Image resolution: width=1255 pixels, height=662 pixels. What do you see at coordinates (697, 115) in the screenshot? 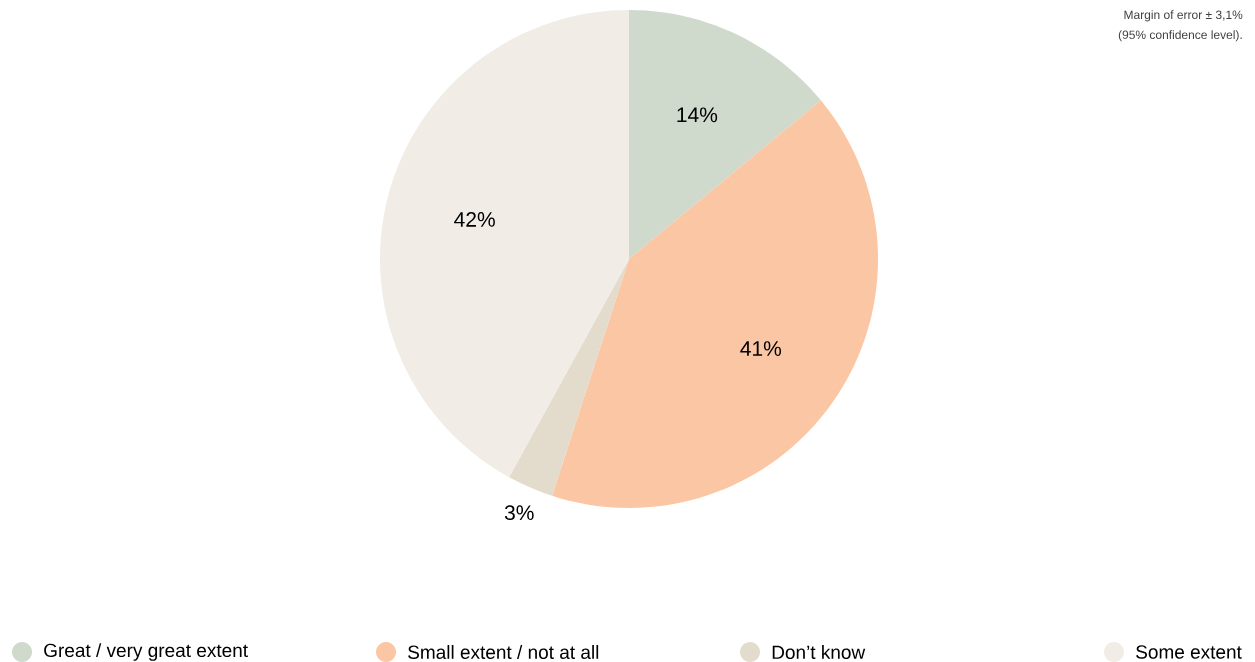
I see `data-label: 14%` at bounding box center [697, 115].